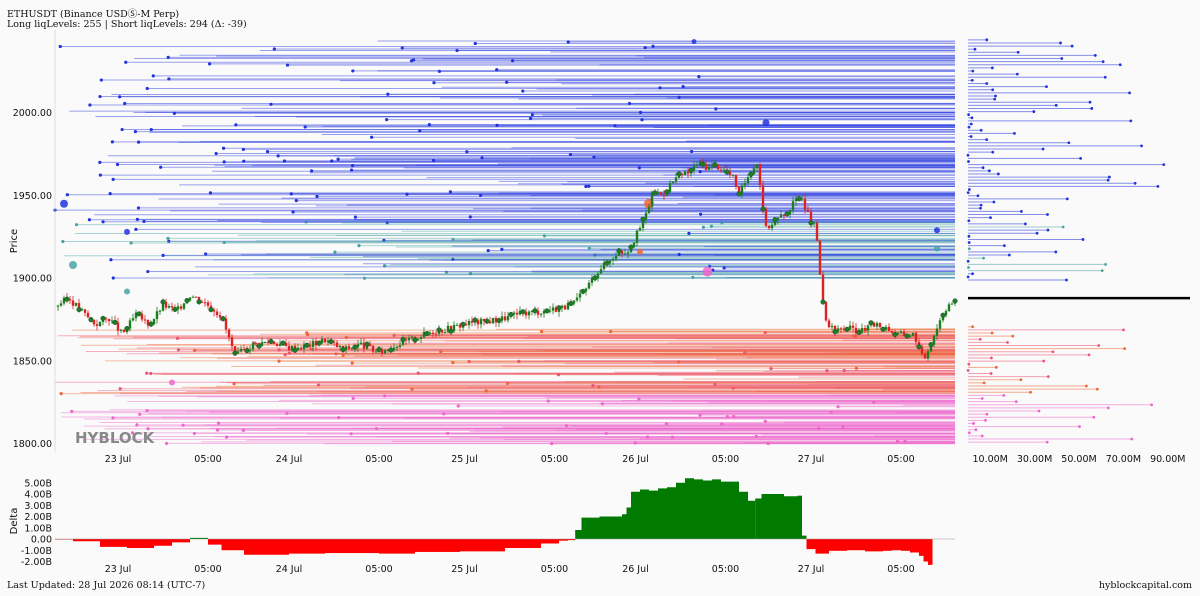 Image resolution: width=1200 pixels, height=596 pixels. What do you see at coordinates (1145, 585) in the screenshot?
I see `site-link: hyblockcapital.com` at bounding box center [1145, 585].